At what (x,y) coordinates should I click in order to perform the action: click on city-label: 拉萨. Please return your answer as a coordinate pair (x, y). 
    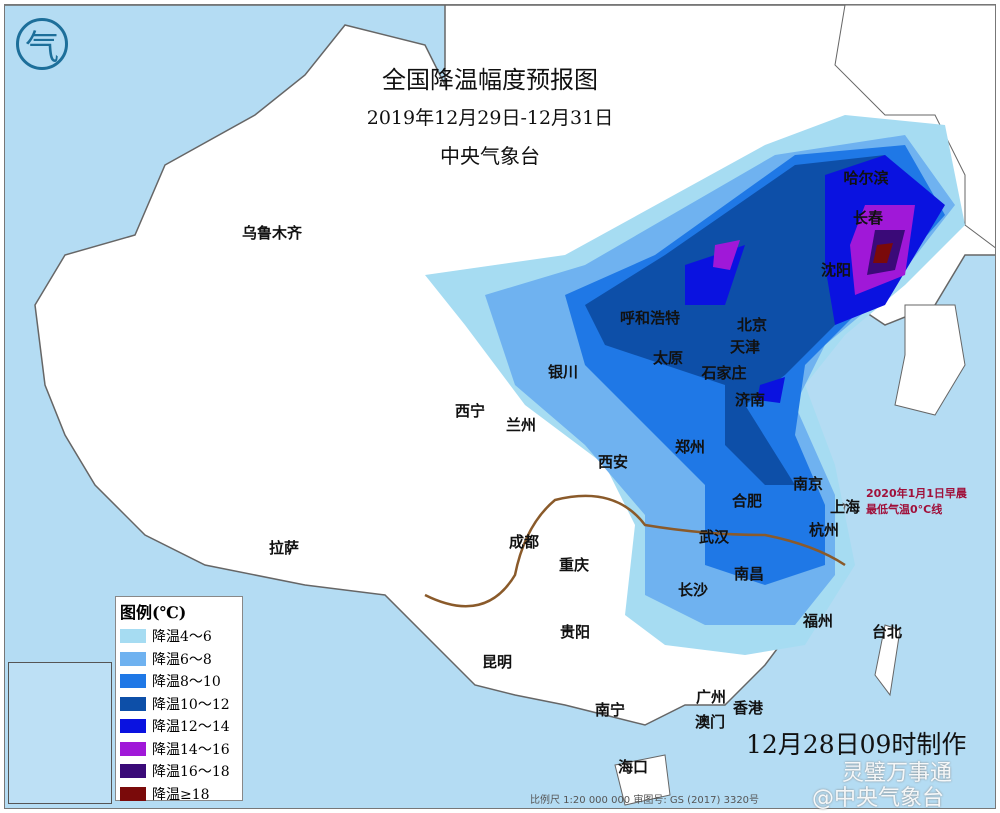
    Looking at the image, I should click on (284, 548).